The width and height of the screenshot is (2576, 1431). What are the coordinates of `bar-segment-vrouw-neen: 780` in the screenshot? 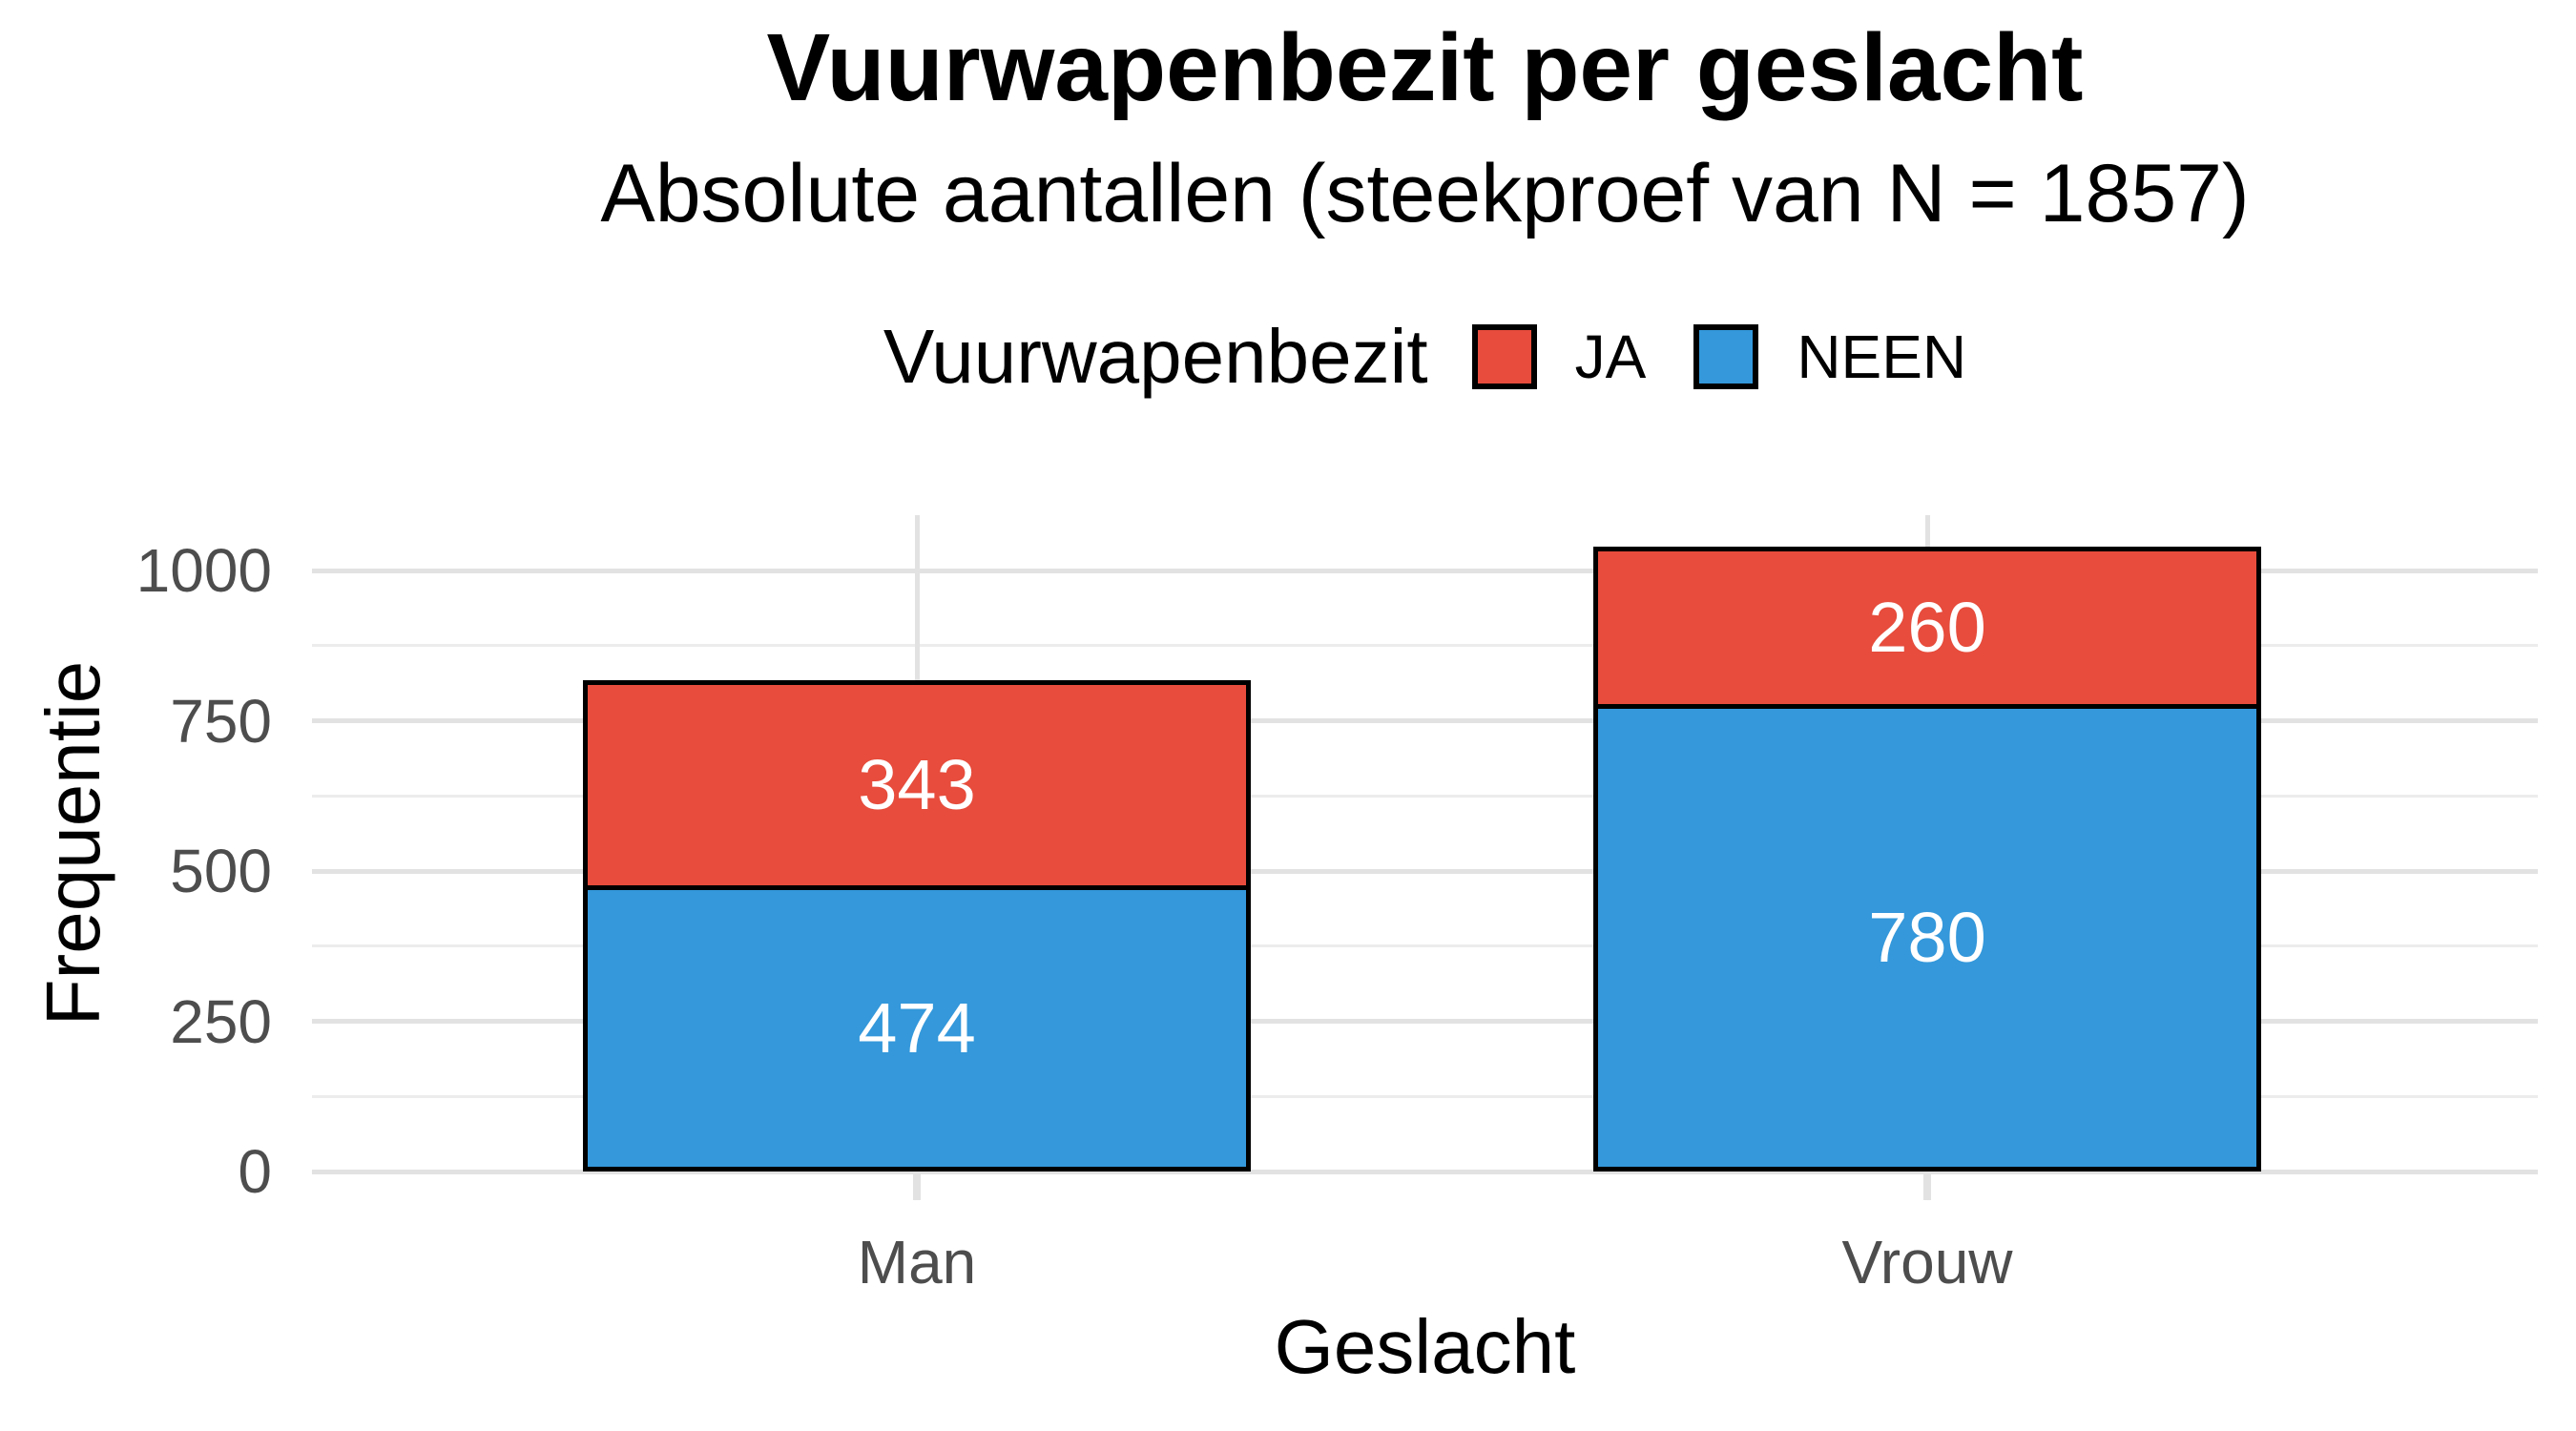 It's located at (1927, 935).